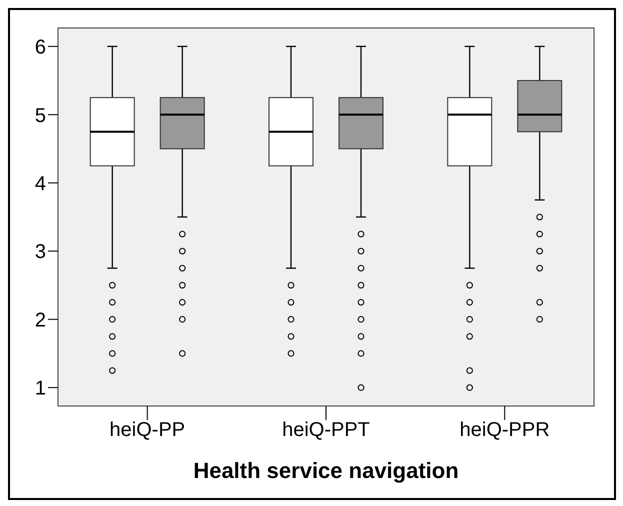 This screenshot has height=506, width=623. What do you see at coordinates (148, 430) in the screenshot?
I see `x-tick-label: heiQ-PP` at bounding box center [148, 430].